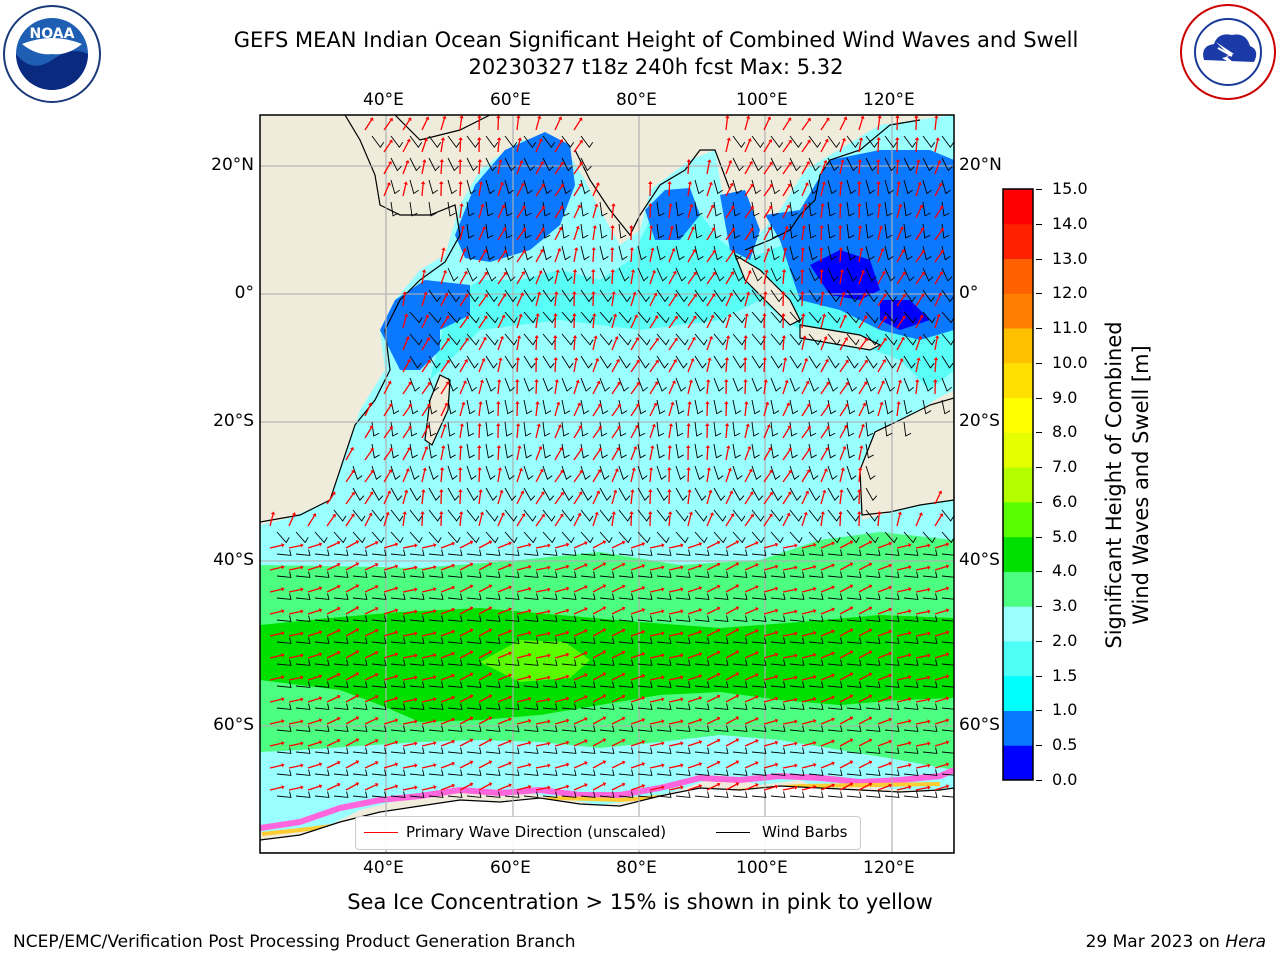 Image resolution: width=1280 pixels, height=960 pixels. Describe the element at coordinates (1018, 415) in the screenshot. I see `colorbar-segment` at that location.